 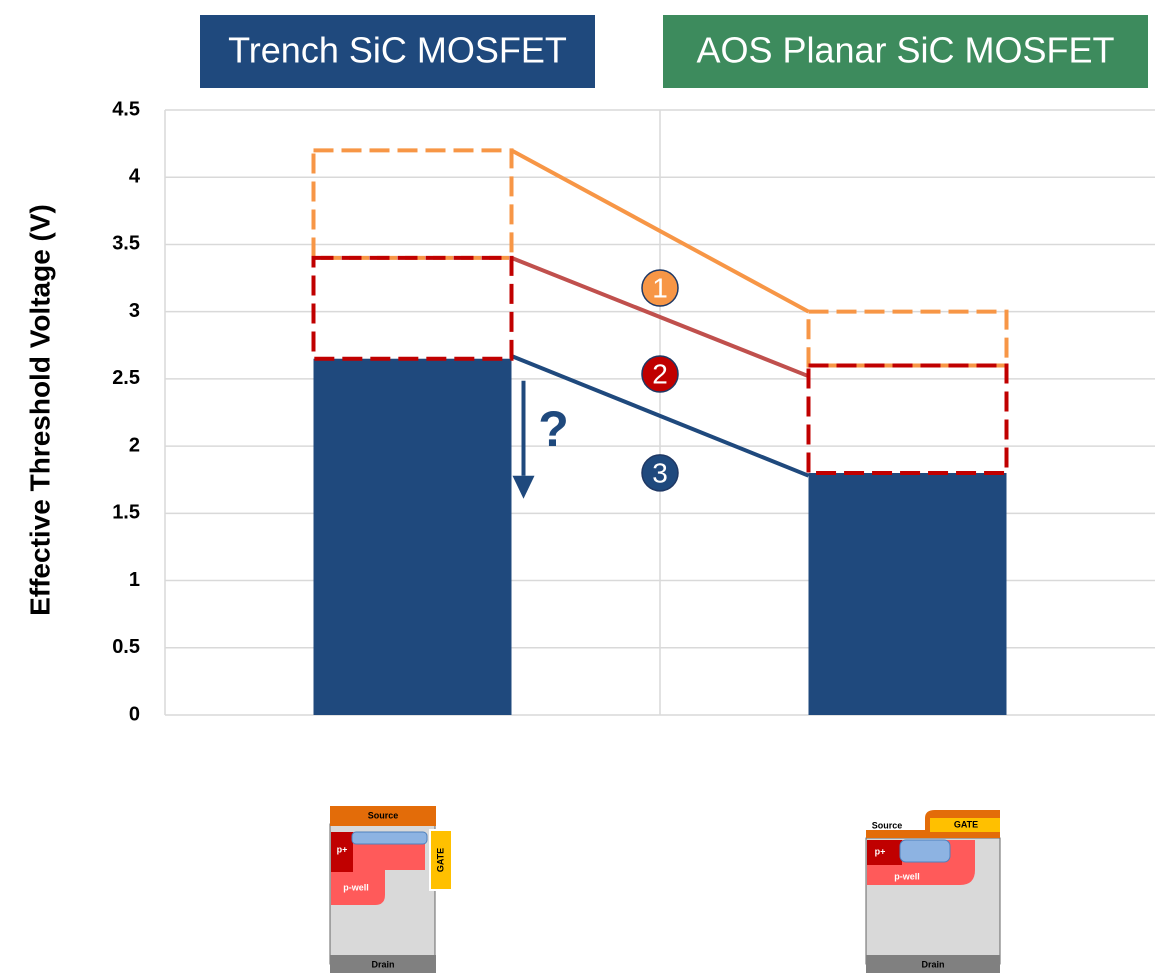 I want to click on category-header: Trench SiC MOSFET, so click(x=397, y=50).